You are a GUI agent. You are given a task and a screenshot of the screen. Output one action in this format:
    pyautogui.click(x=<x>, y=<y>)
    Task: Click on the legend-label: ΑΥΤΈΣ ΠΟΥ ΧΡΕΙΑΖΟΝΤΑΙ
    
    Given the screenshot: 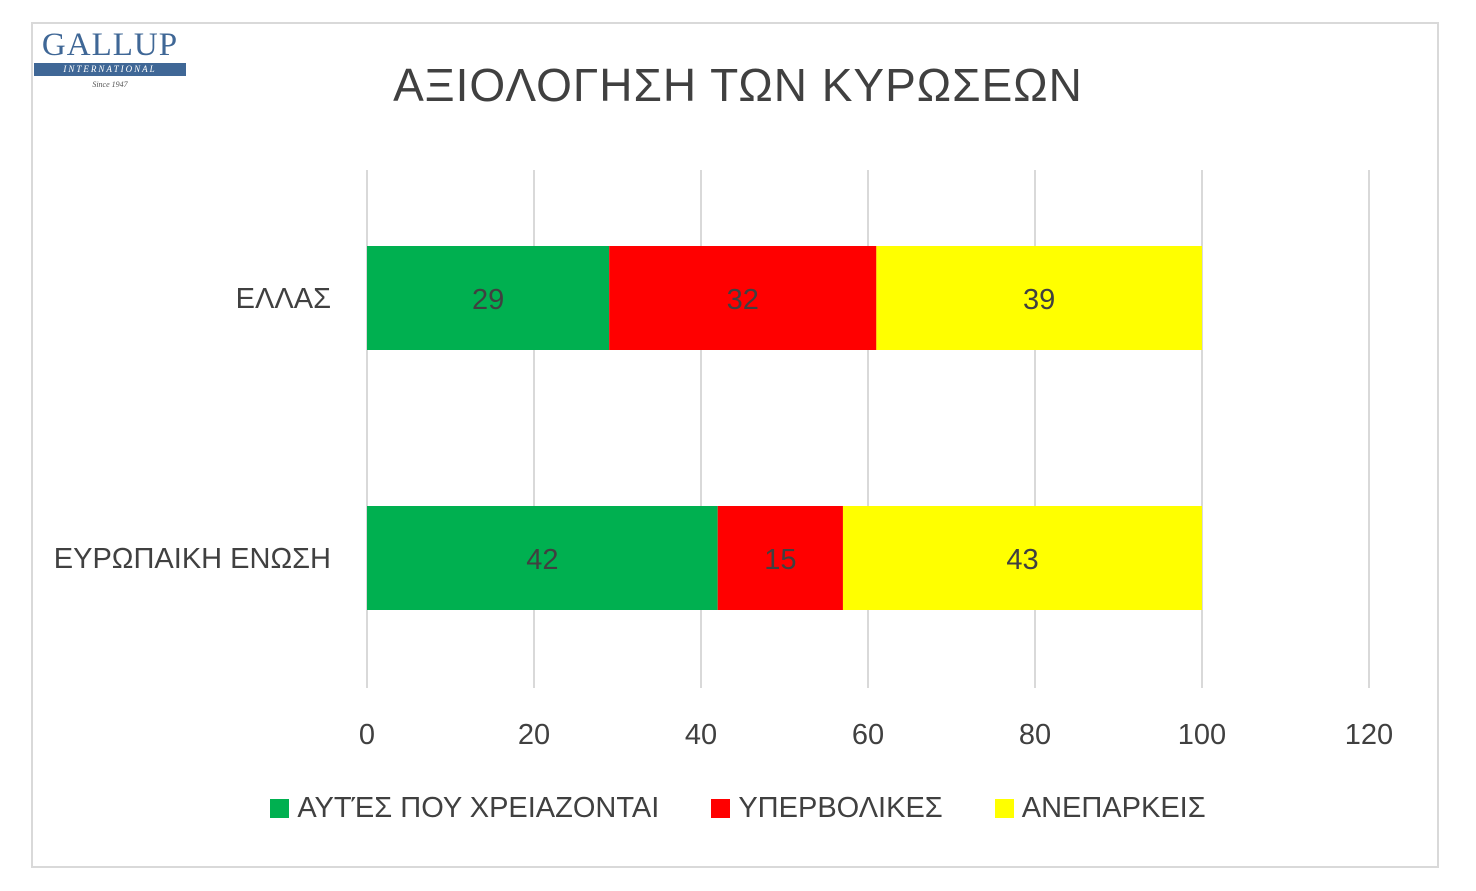 What is the action you would take?
    pyautogui.click(x=478, y=808)
    